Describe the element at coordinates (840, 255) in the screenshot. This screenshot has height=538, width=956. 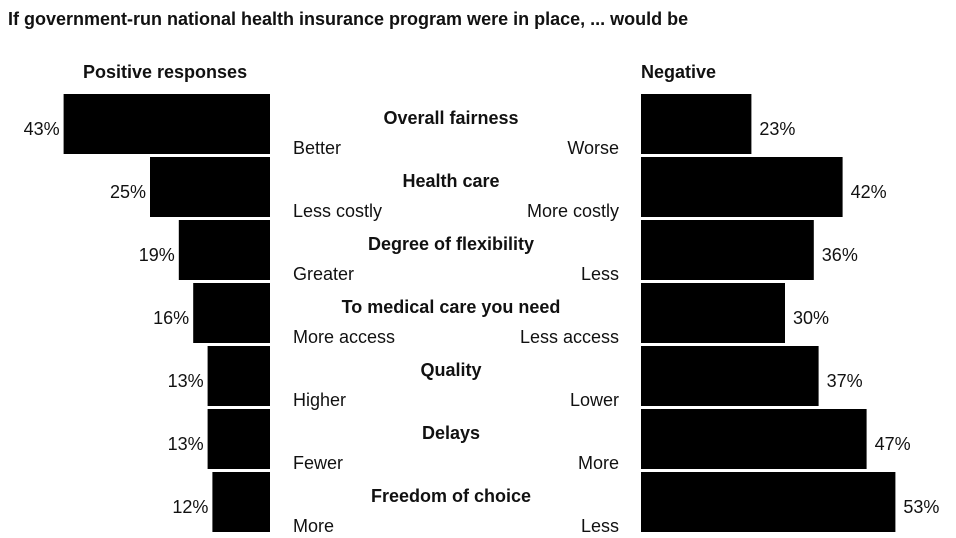
I see `value-label: 36%` at that location.